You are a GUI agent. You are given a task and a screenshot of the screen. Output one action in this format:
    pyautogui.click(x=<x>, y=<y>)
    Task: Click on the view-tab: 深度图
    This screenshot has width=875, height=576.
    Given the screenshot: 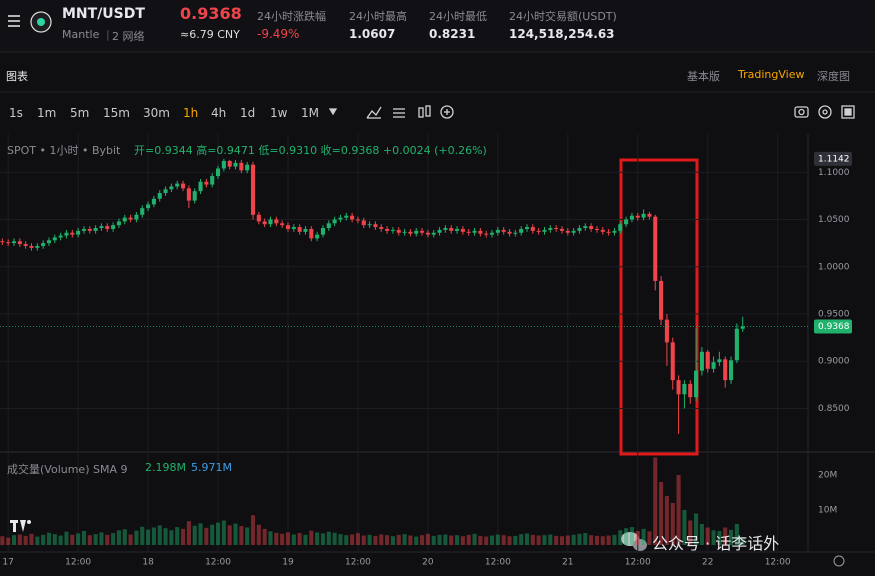 What is the action you would take?
    pyautogui.click(x=833, y=76)
    